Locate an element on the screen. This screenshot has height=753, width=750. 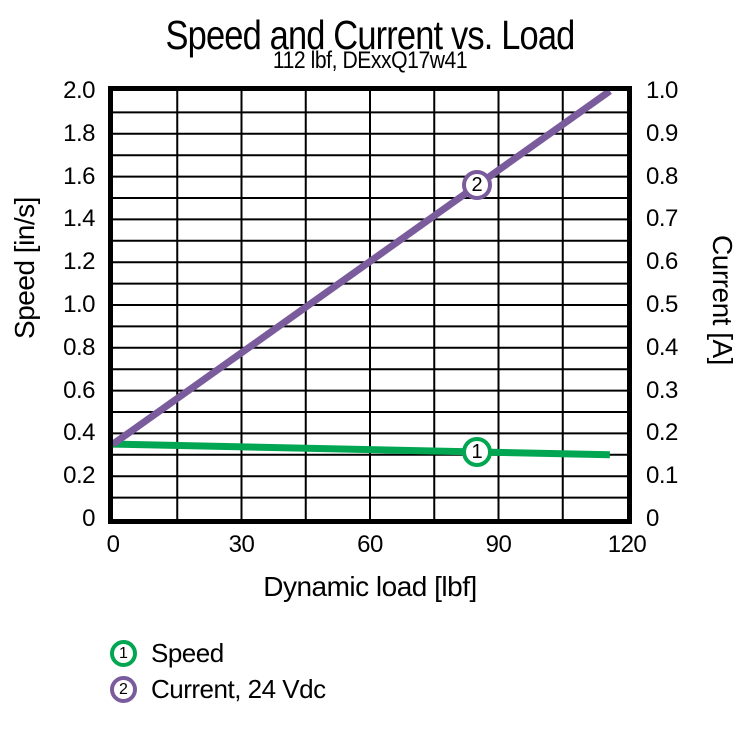
legend: 1 Speed 2 Current, 24 Vdc is located at coordinates (218, 675).